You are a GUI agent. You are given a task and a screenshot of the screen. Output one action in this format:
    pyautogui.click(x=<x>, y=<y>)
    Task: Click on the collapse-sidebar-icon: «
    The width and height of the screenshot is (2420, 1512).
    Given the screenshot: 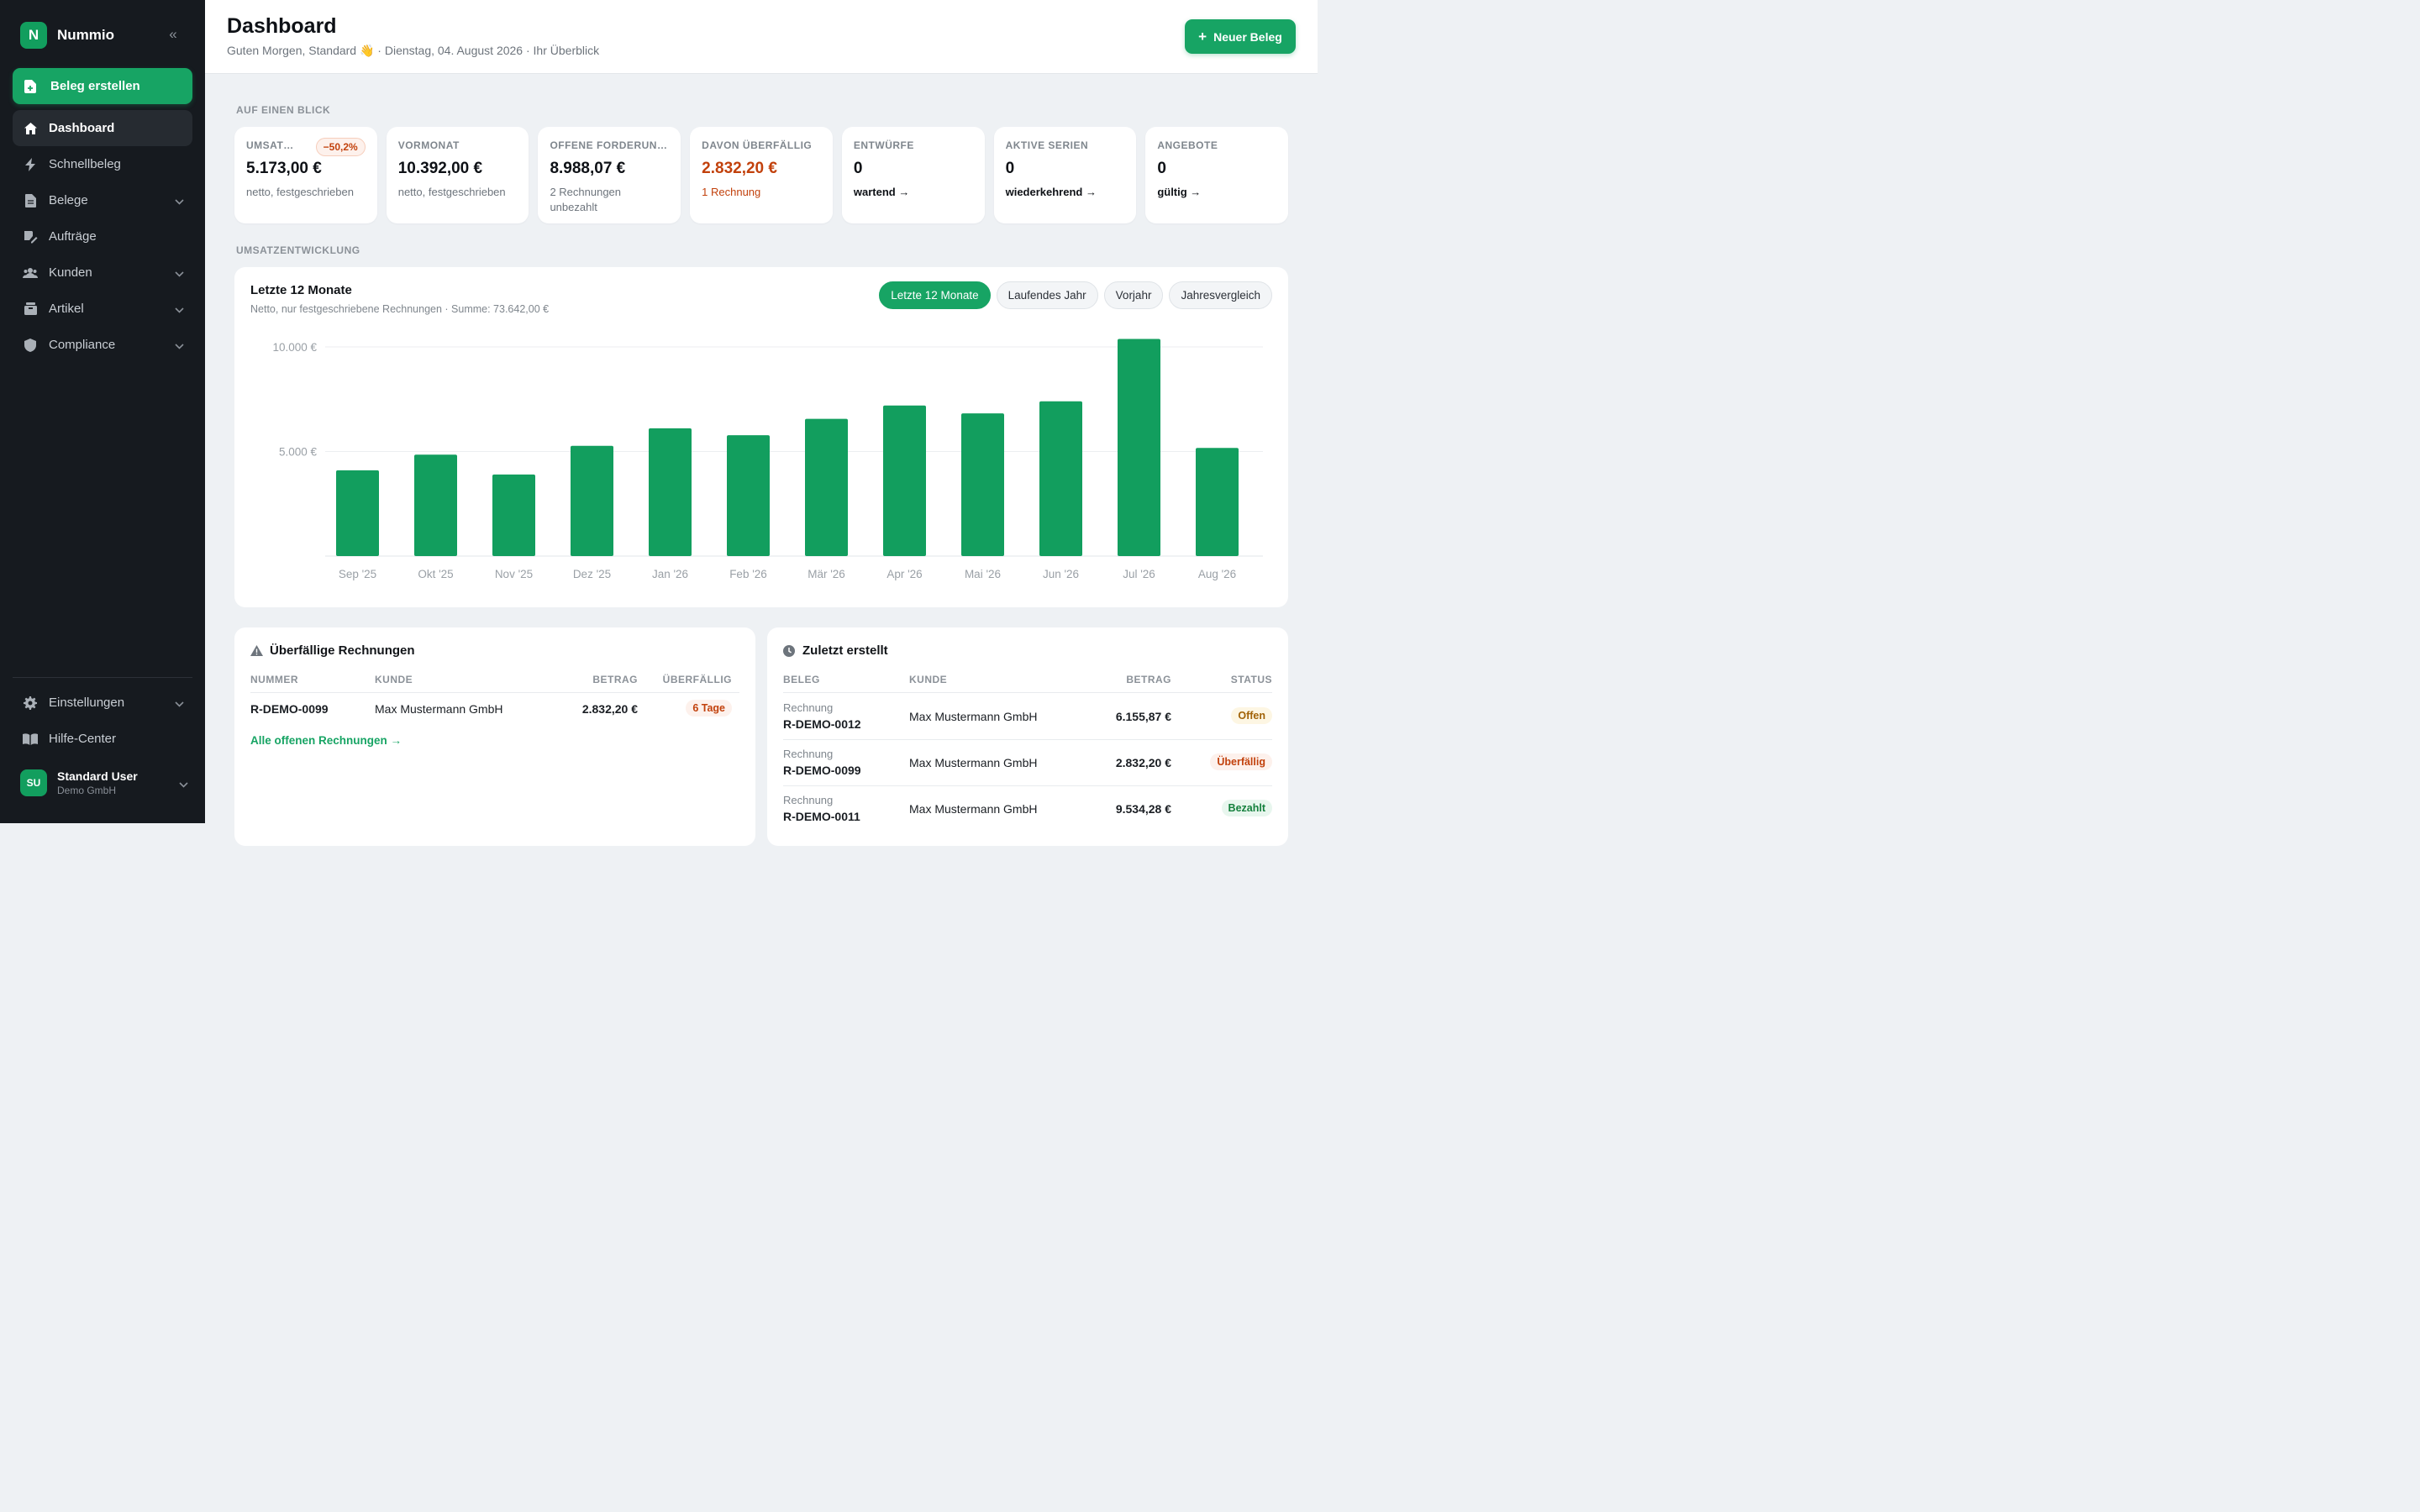 What is the action you would take?
    pyautogui.click(x=173, y=34)
    